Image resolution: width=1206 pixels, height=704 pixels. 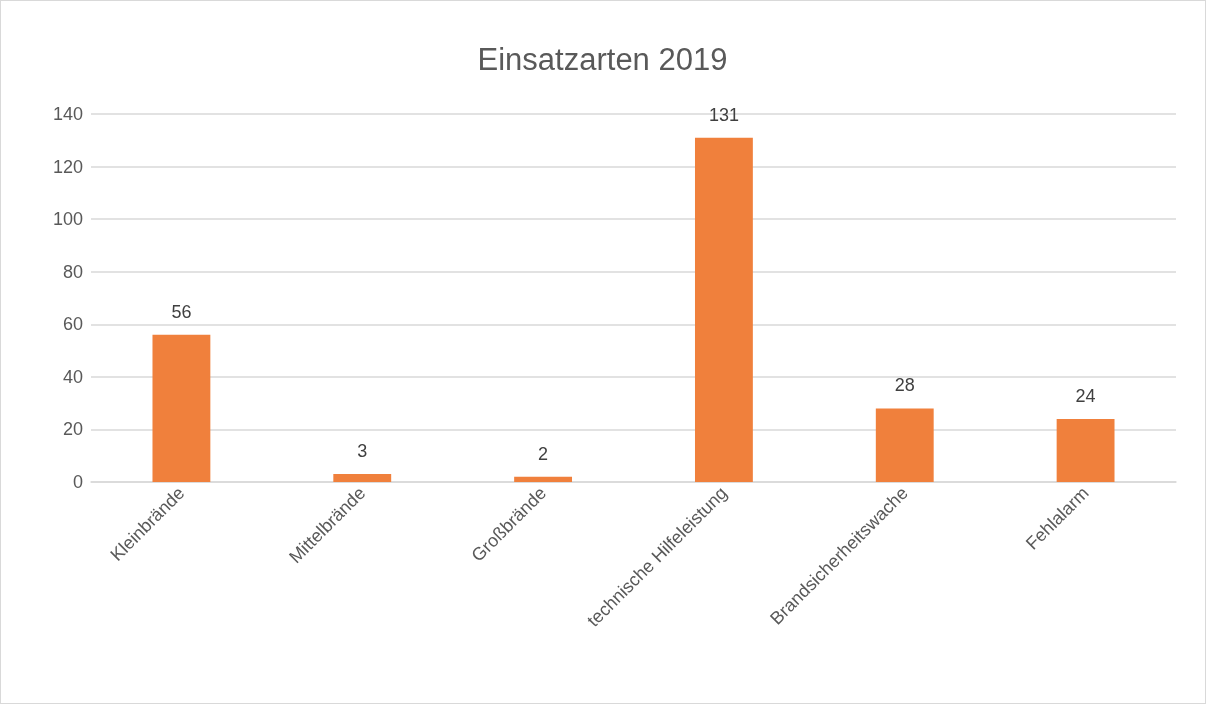 What do you see at coordinates (72, 376) in the screenshot?
I see `y-tick-label: 40` at bounding box center [72, 376].